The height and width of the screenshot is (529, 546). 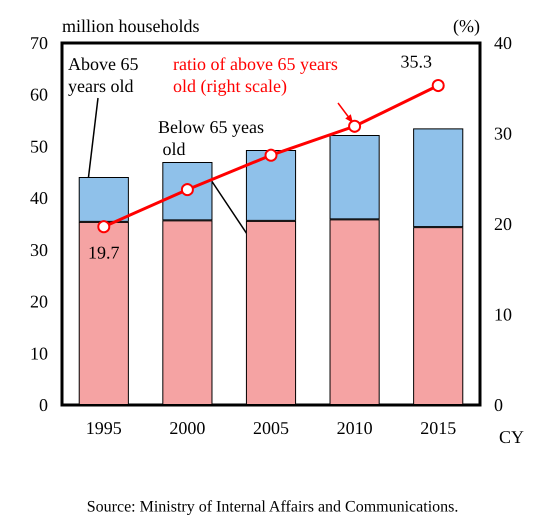 I want to click on x-tick-label: 2015, so click(x=438, y=428).